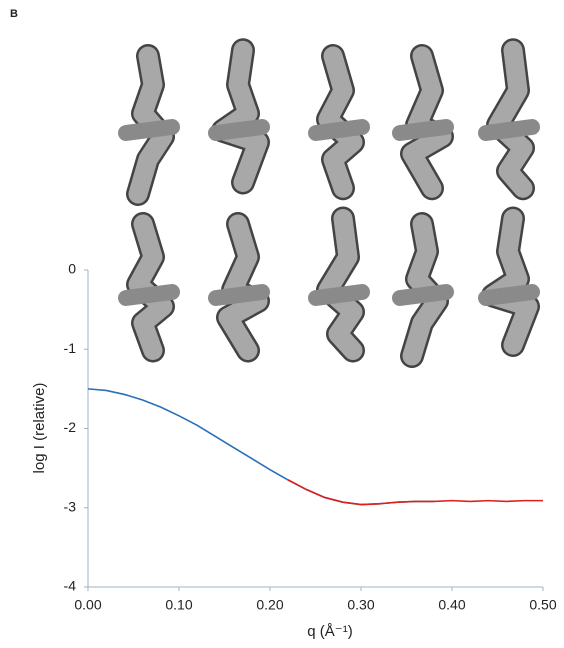  Describe the element at coordinates (72, 269) in the screenshot. I see `y-tick-label: 0` at that location.